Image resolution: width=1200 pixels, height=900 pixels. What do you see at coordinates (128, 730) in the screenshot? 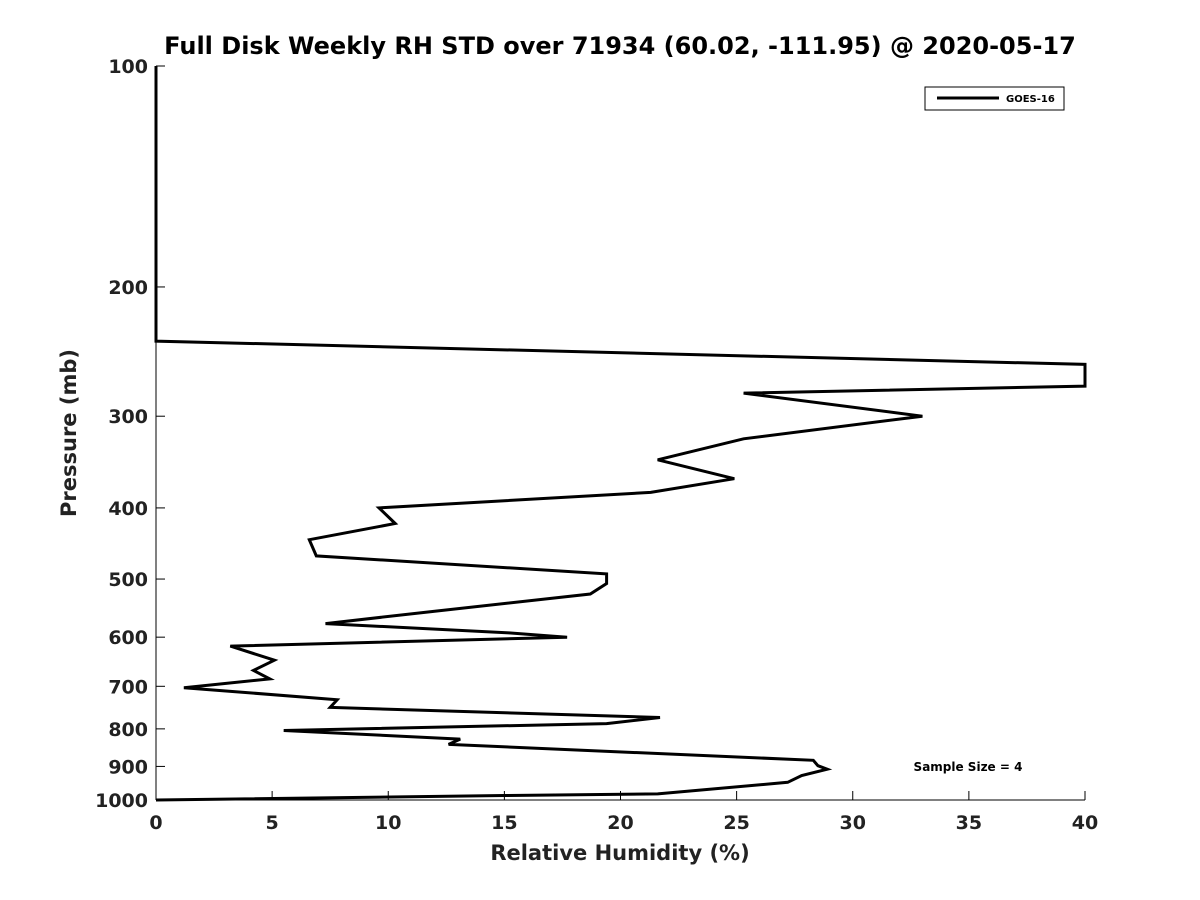
I see `y-tick-label: 800` at bounding box center [128, 730].